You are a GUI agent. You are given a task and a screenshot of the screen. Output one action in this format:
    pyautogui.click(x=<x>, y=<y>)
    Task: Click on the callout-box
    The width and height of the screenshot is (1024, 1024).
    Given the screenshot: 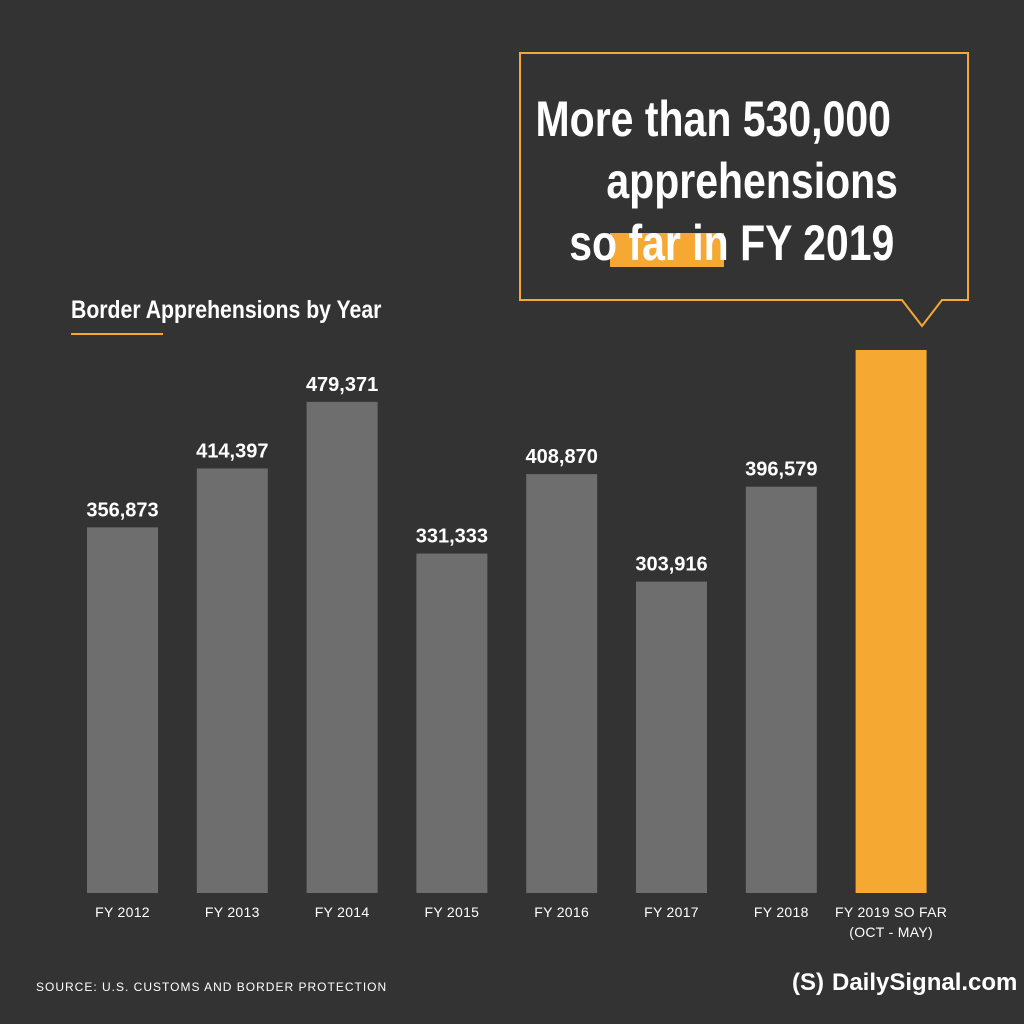 What is the action you would take?
    pyautogui.click(x=744, y=190)
    